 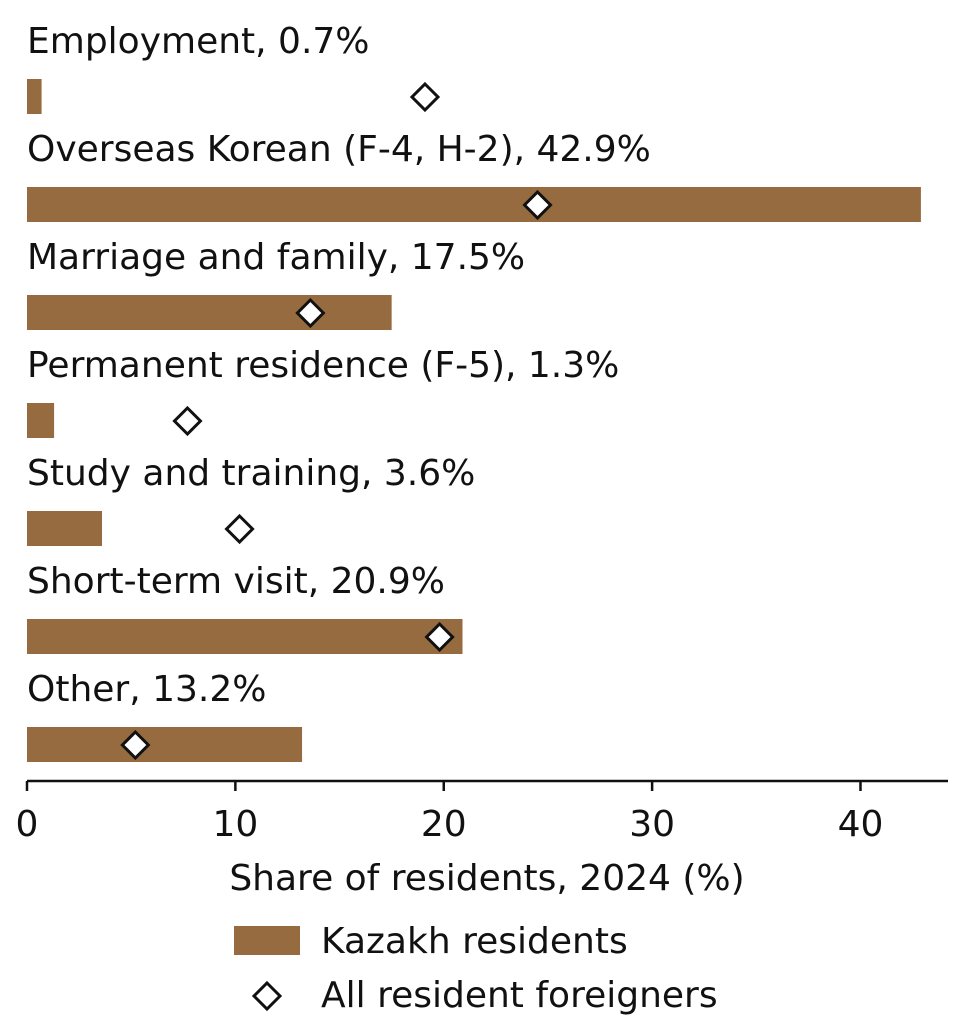 What do you see at coordinates (519, 995) in the screenshot?
I see `legend-label-all-resident-foreigners: All resident foreigners` at bounding box center [519, 995].